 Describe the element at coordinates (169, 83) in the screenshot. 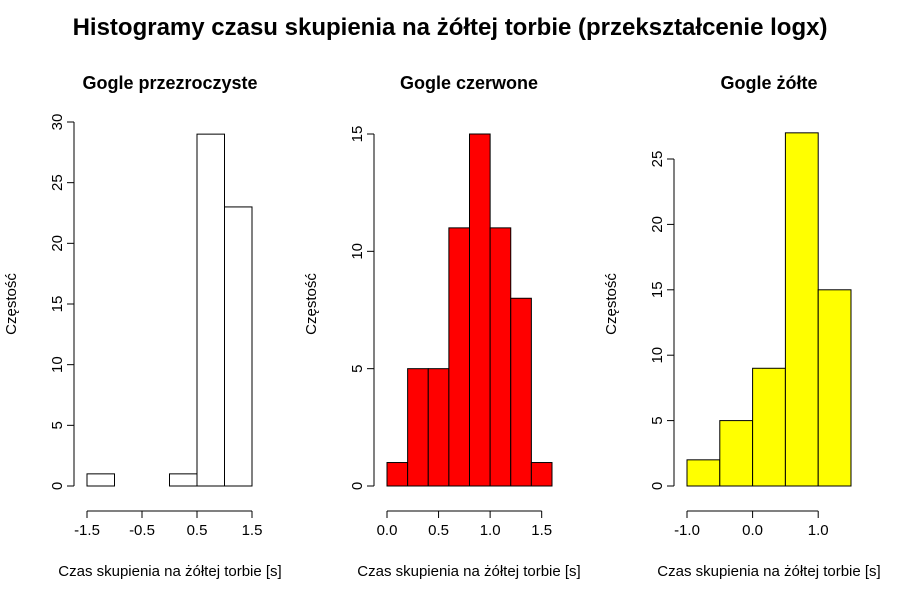

I see `panel-title: Gogle przezroczyste` at that location.